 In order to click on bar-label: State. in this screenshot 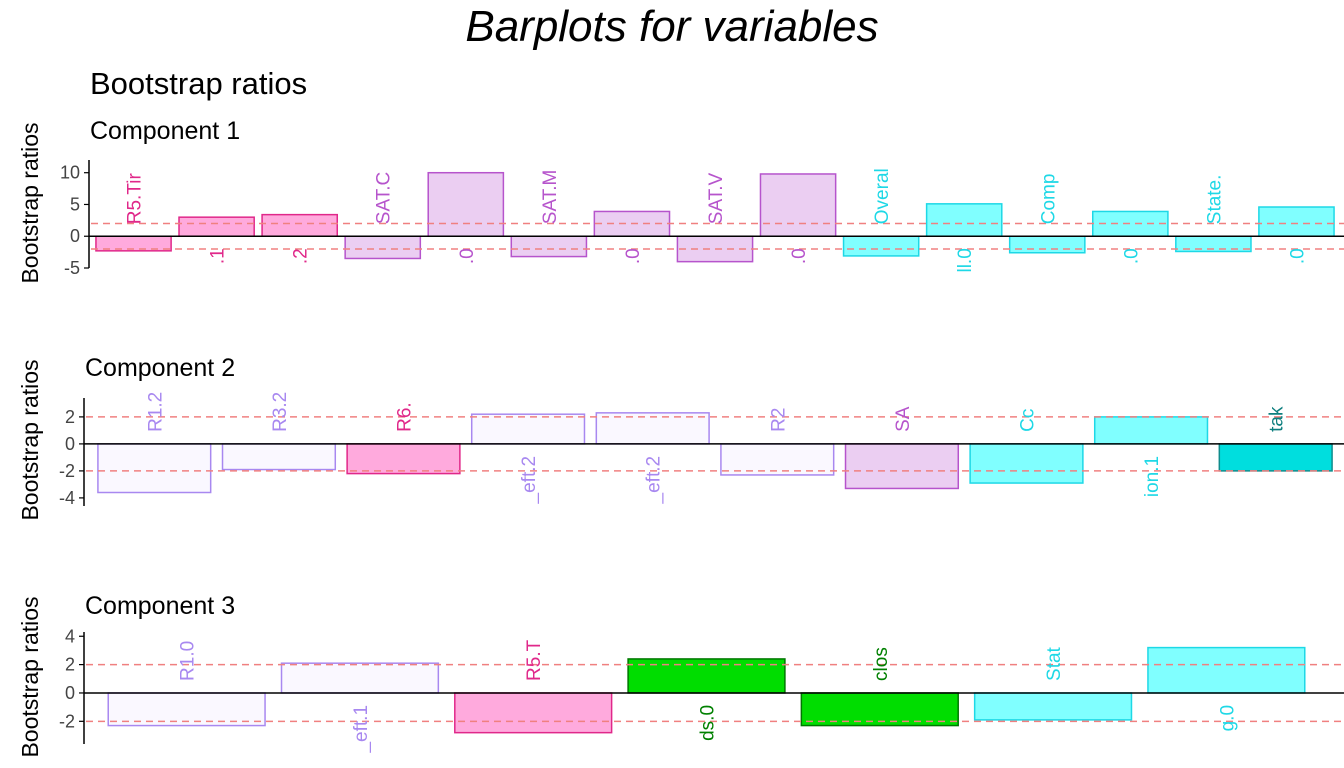, I will do `click(1214, 200)`.